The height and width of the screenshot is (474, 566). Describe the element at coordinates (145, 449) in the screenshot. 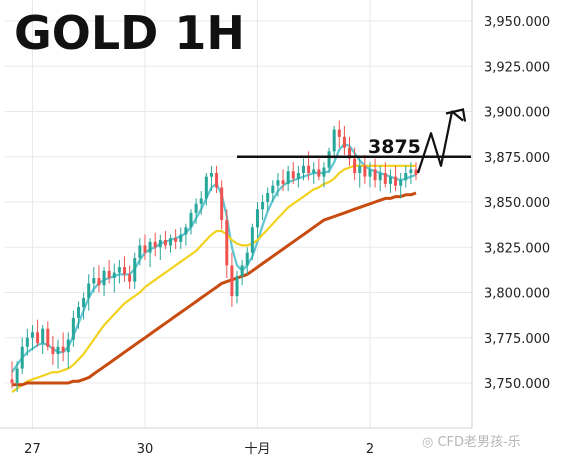

I see `x-tick-label: 30` at that location.